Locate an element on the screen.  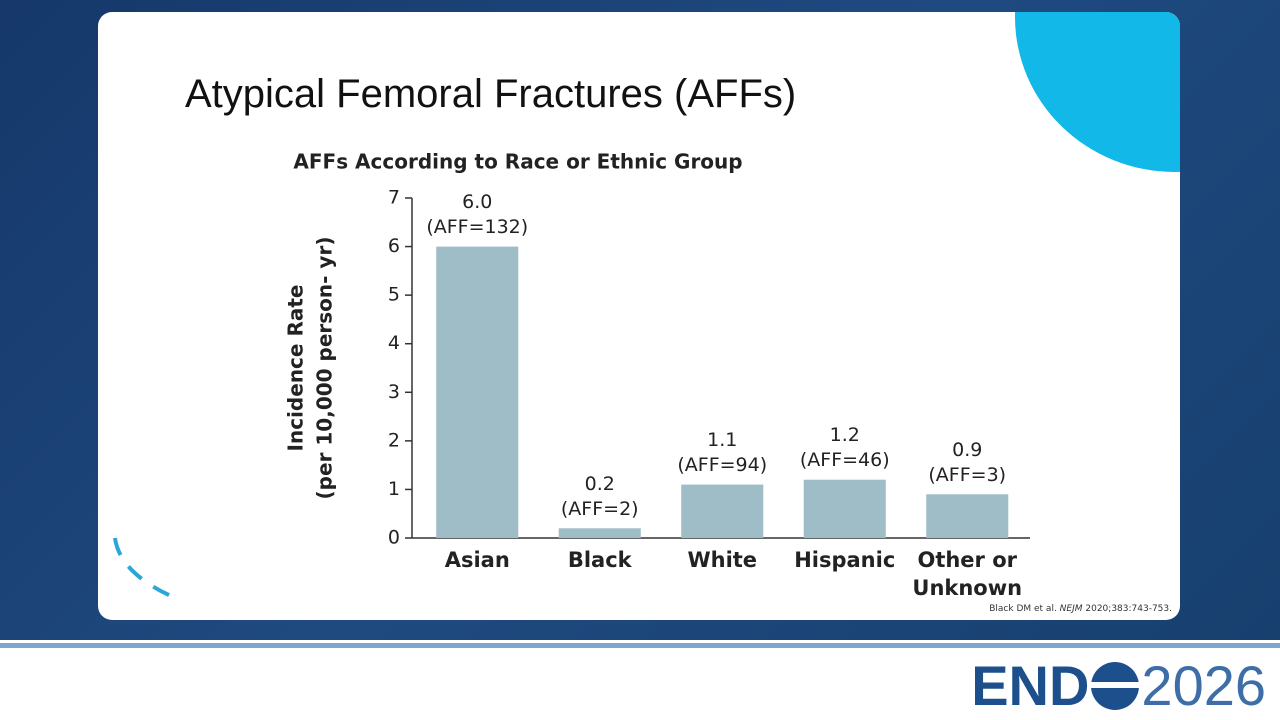
chart-title: AFFs According to Race or Ethnic Group is located at coordinates (517, 162).